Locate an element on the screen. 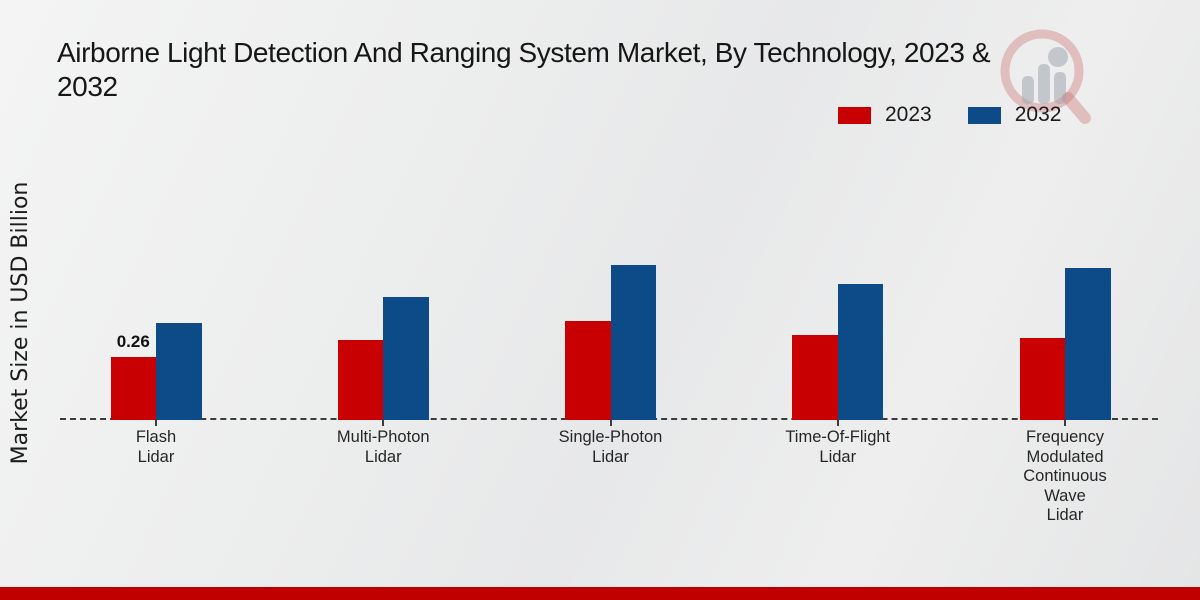  legend-label-2023: 2023 is located at coordinates (908, 114).